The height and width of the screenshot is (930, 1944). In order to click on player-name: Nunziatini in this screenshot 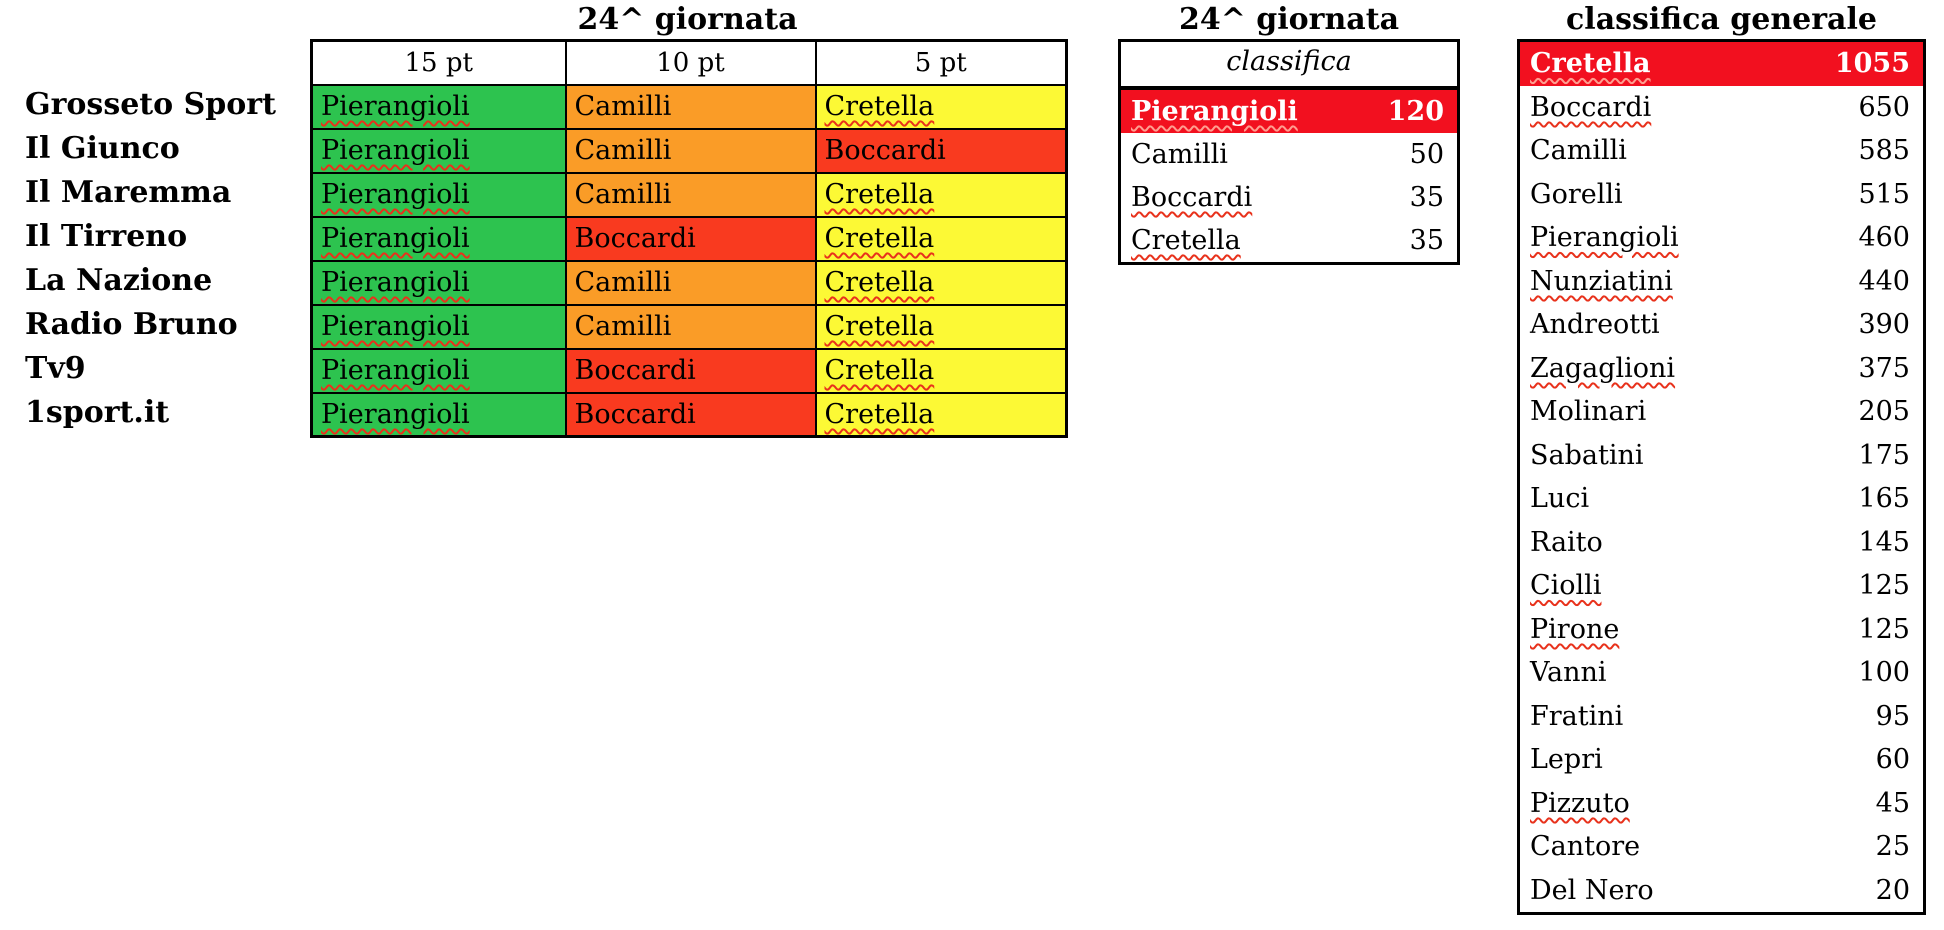, I will do `click(1601, 281)`.